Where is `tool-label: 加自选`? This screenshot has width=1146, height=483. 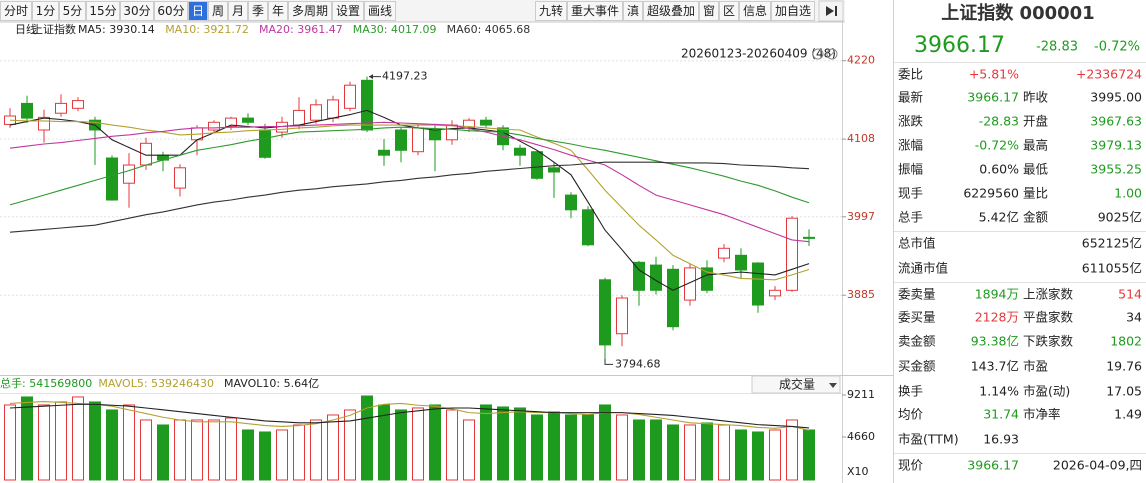
tool-label: 加自选 is located at coordinates (793, 11).